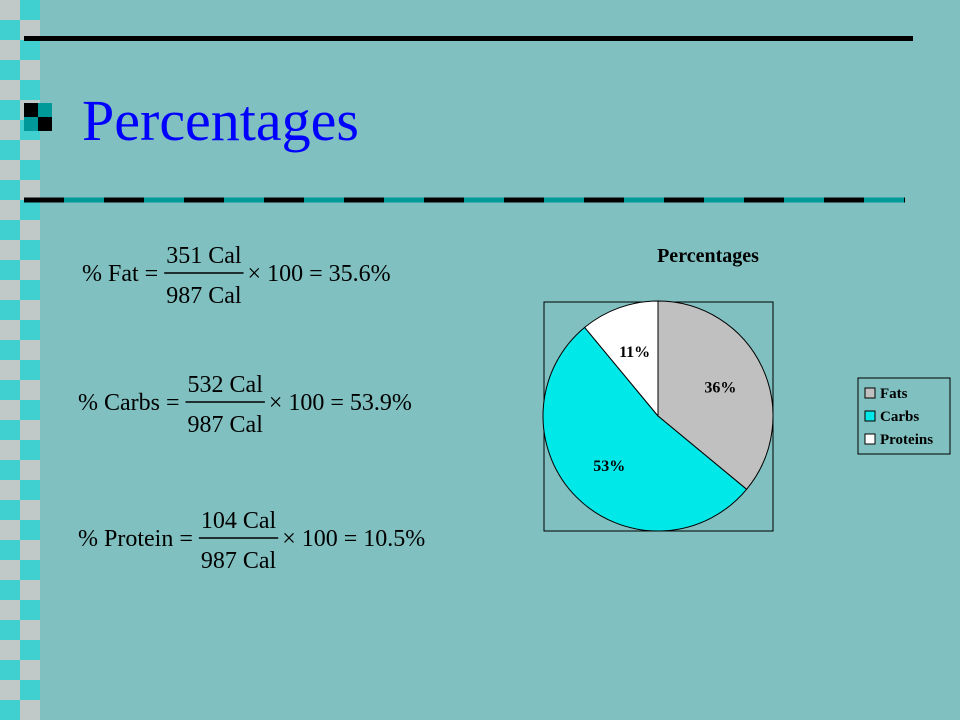 The height and width of the screenshot is (720, 960). Describe the element at coordinates (239, 521) in the screenshot. I see `numerator: 104 Cal` at that location.